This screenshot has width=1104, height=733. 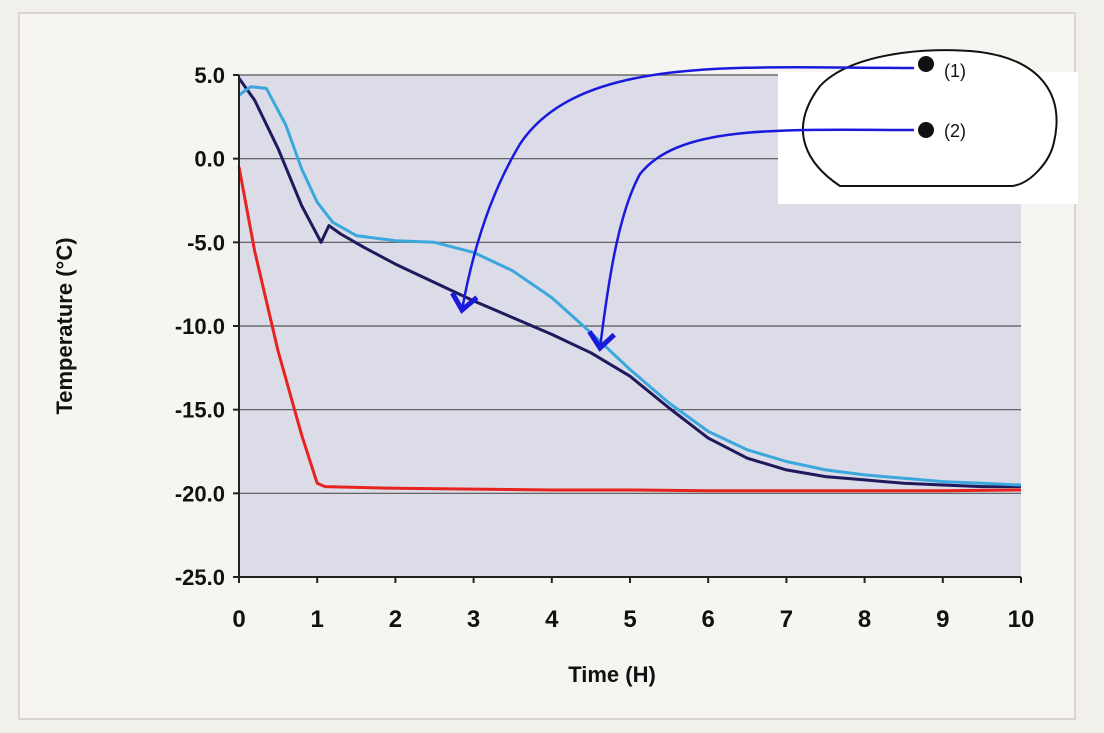 I want to click on y-tick-label-6: -25.0, so click(x=200, y=577).